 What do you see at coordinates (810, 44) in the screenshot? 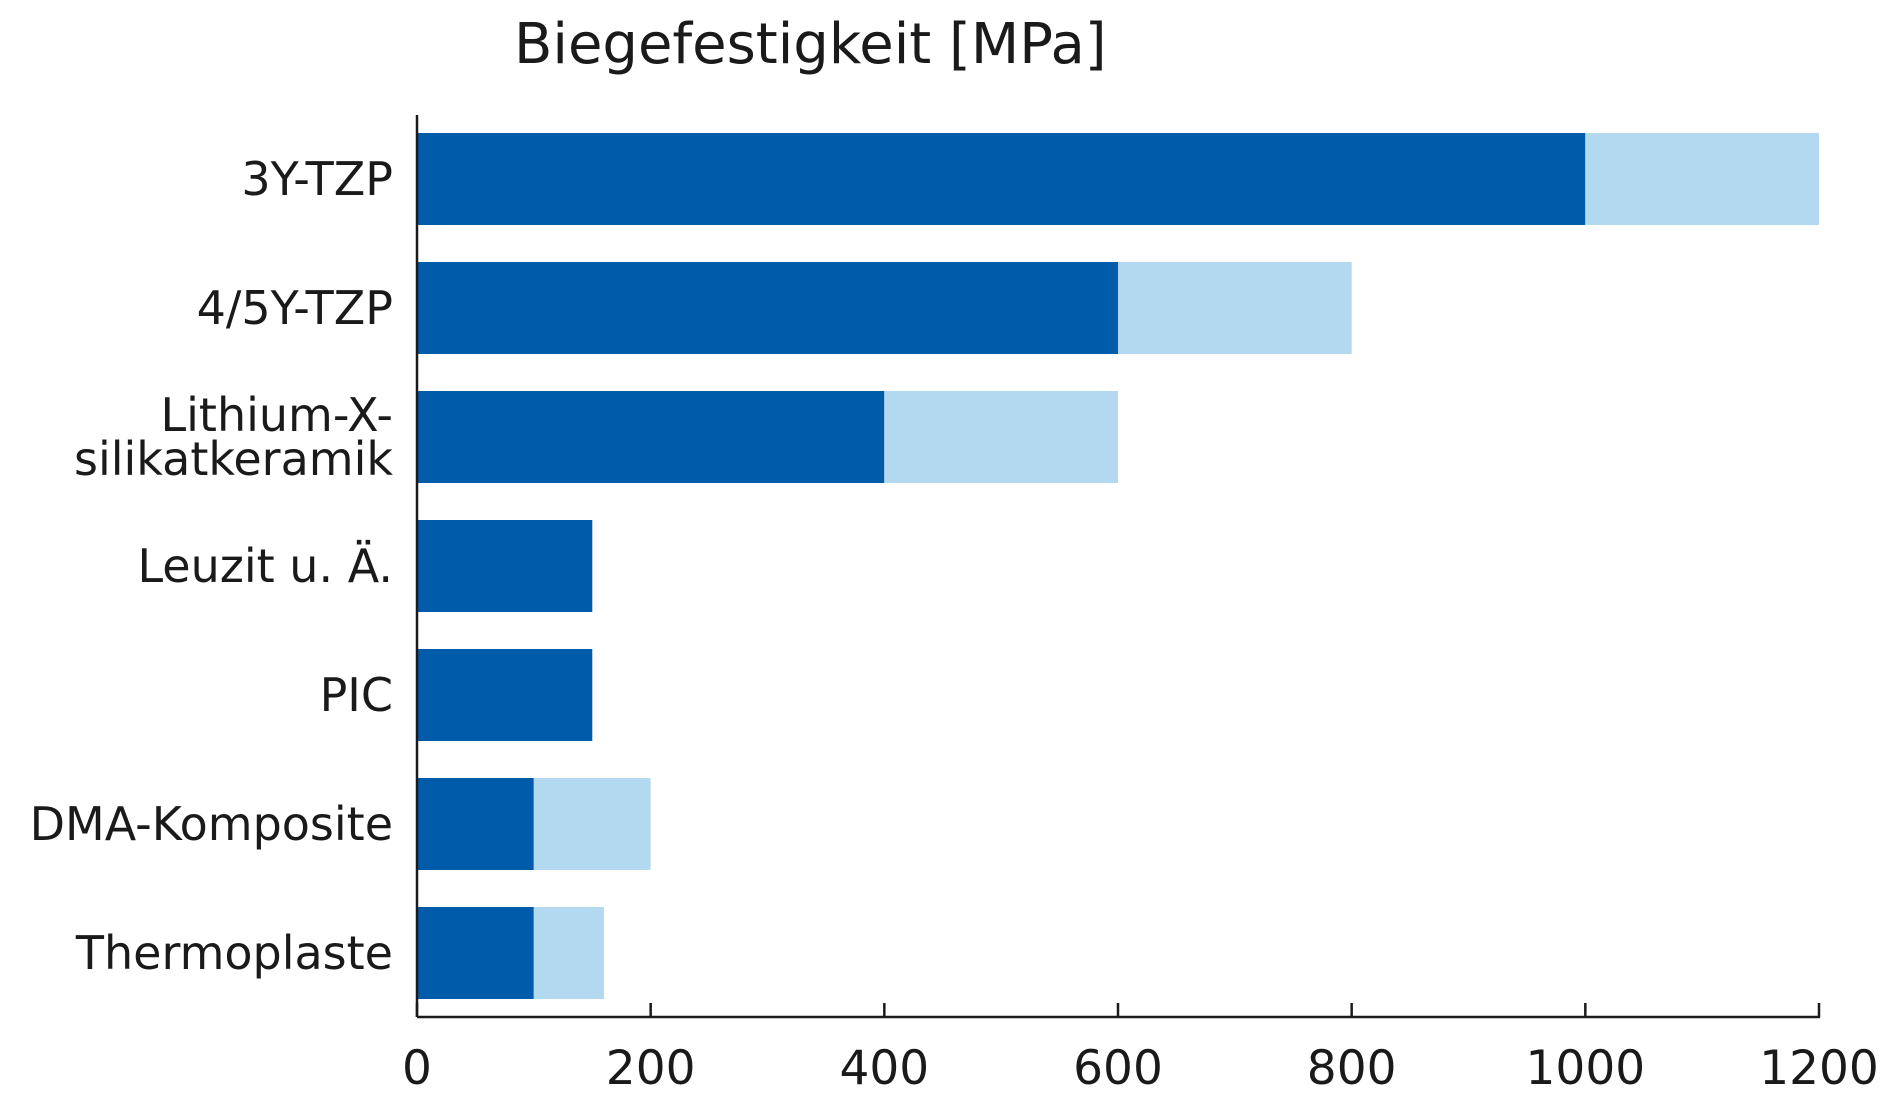
I see `chart-title: Biegefestigkeit [MPa]` at bounding box center [810, 44].